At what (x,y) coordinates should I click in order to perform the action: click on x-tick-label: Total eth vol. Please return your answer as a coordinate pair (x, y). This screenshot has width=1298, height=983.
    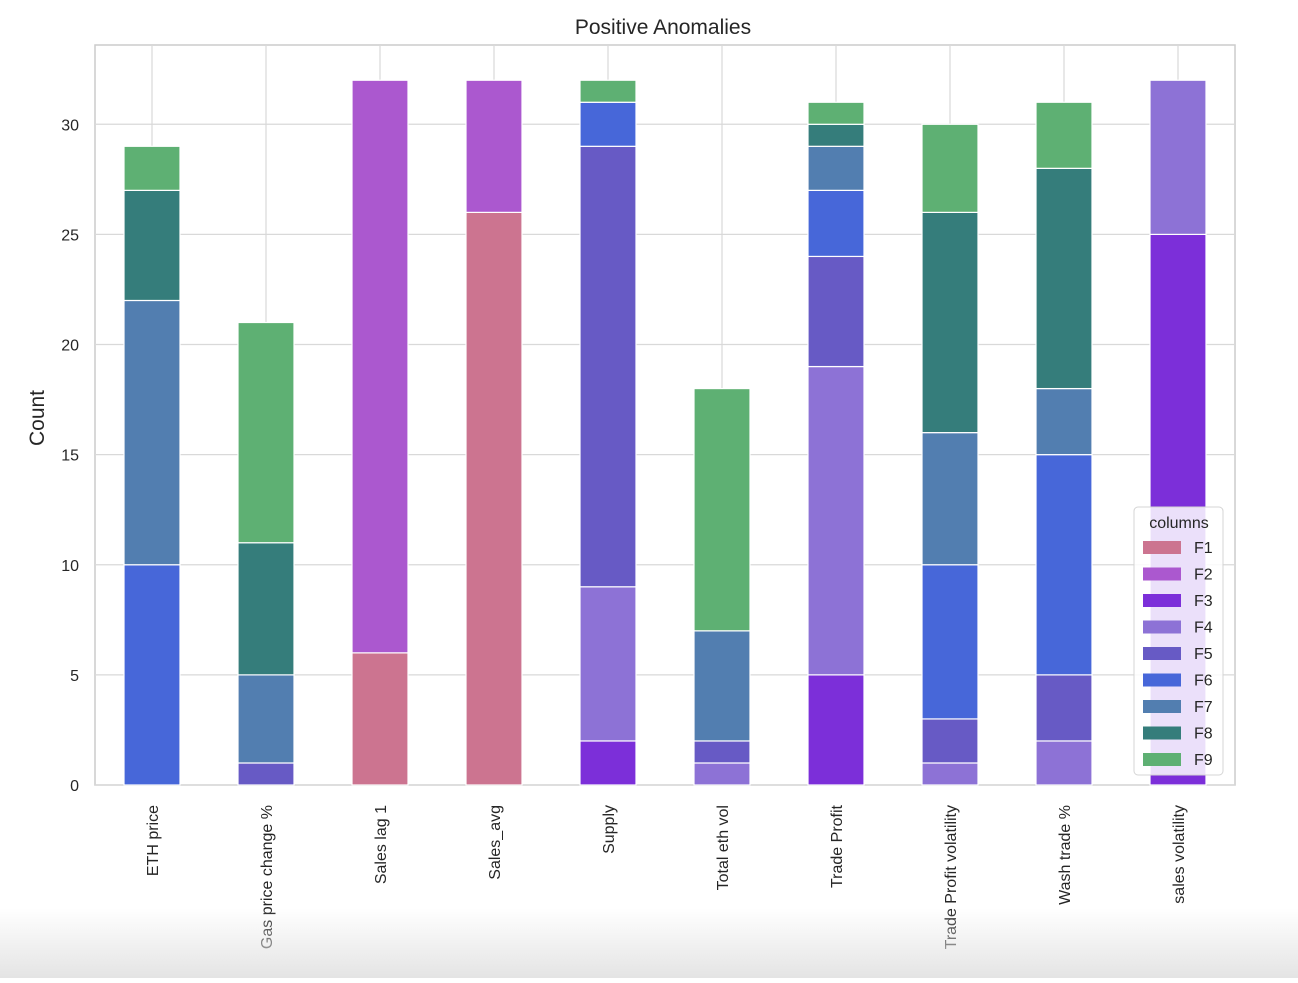
    Looking at the image, I should click on (723, 847).